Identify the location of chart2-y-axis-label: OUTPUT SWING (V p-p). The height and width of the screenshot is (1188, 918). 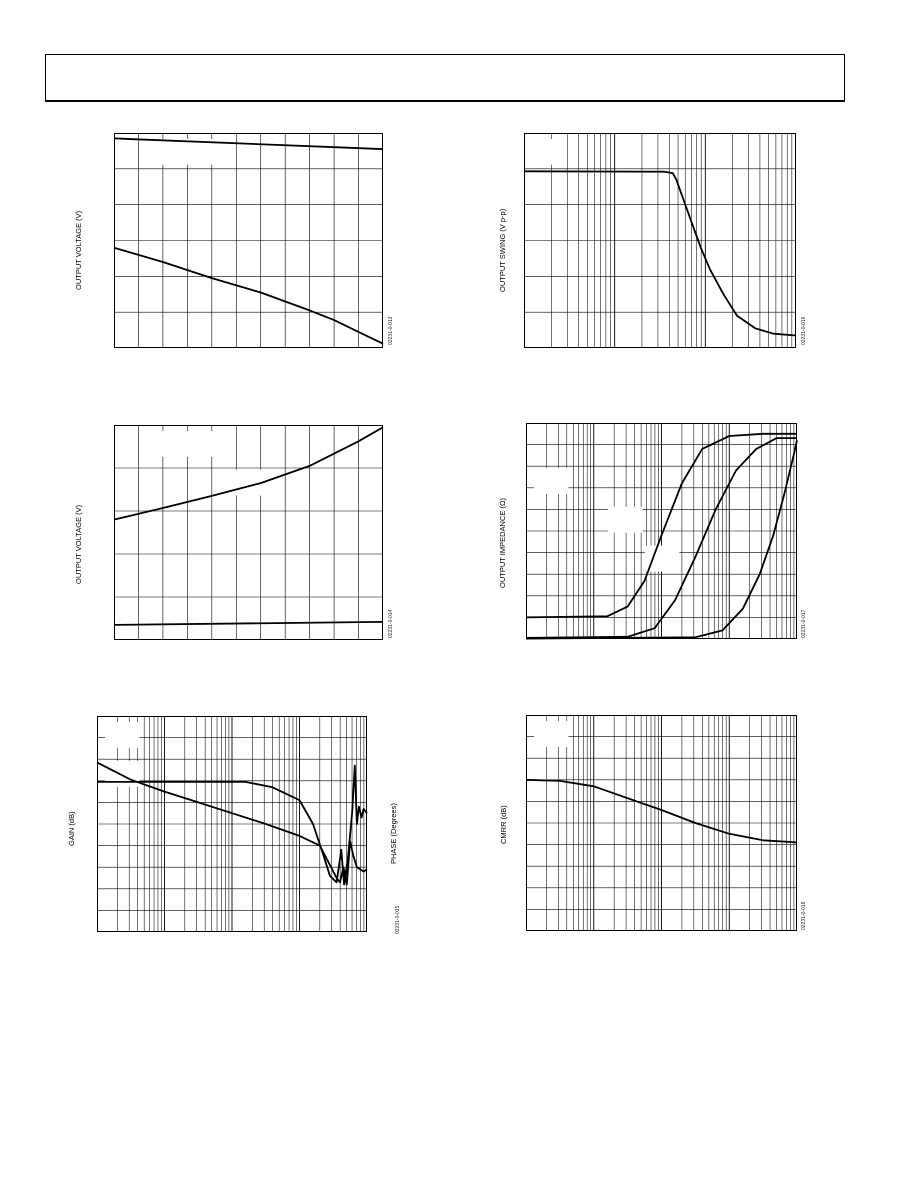
(502, 250).